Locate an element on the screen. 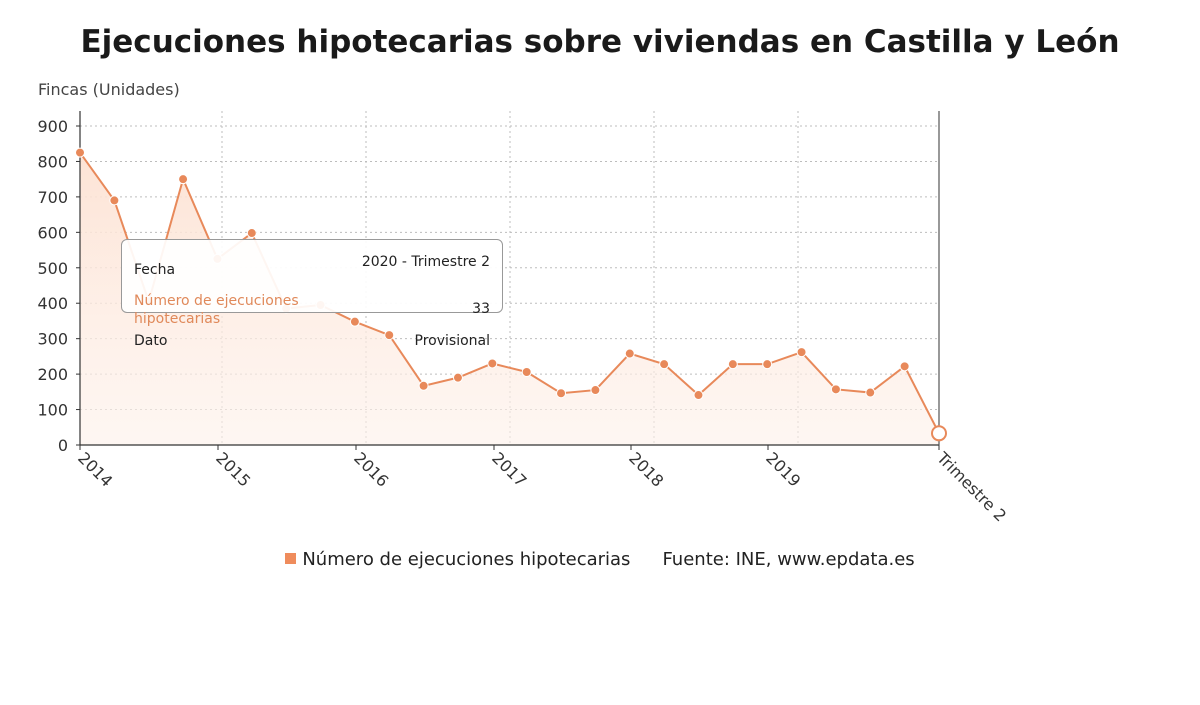  x-tick-label: Trimestre 2 is located at coordinates (971, 487).